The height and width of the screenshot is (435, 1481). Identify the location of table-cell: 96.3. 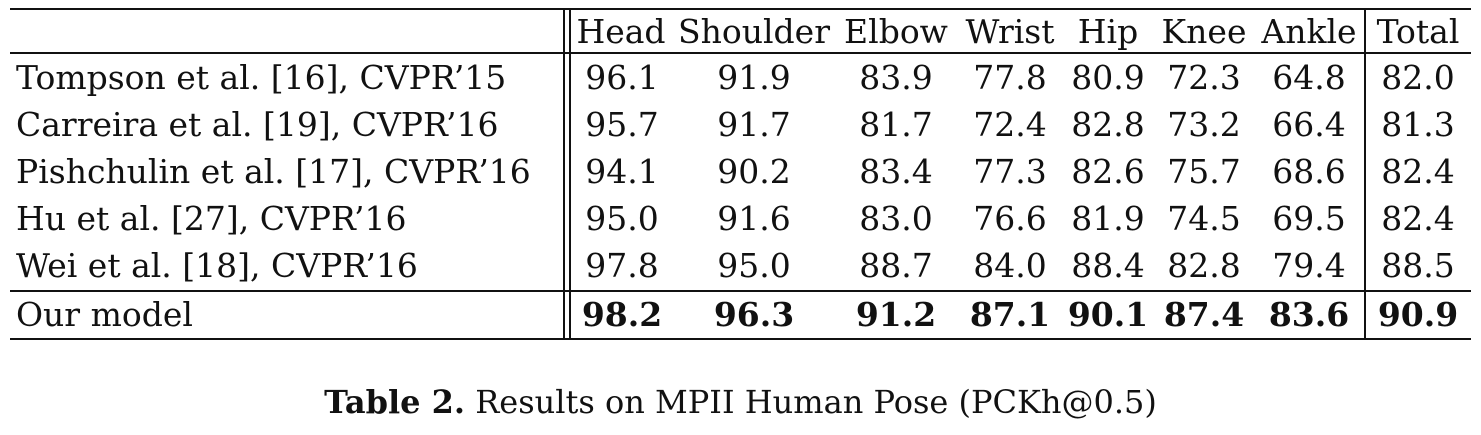
(754, 314).